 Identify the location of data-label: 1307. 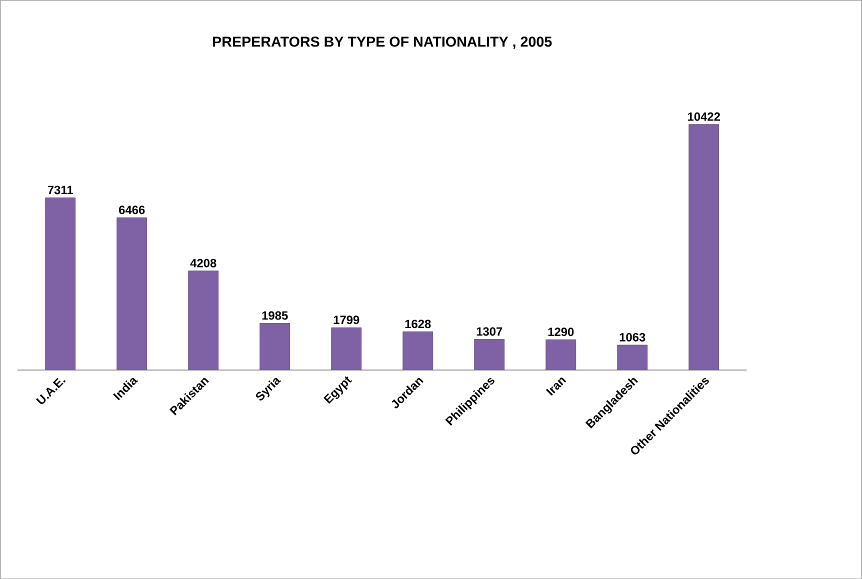
(489, 331).